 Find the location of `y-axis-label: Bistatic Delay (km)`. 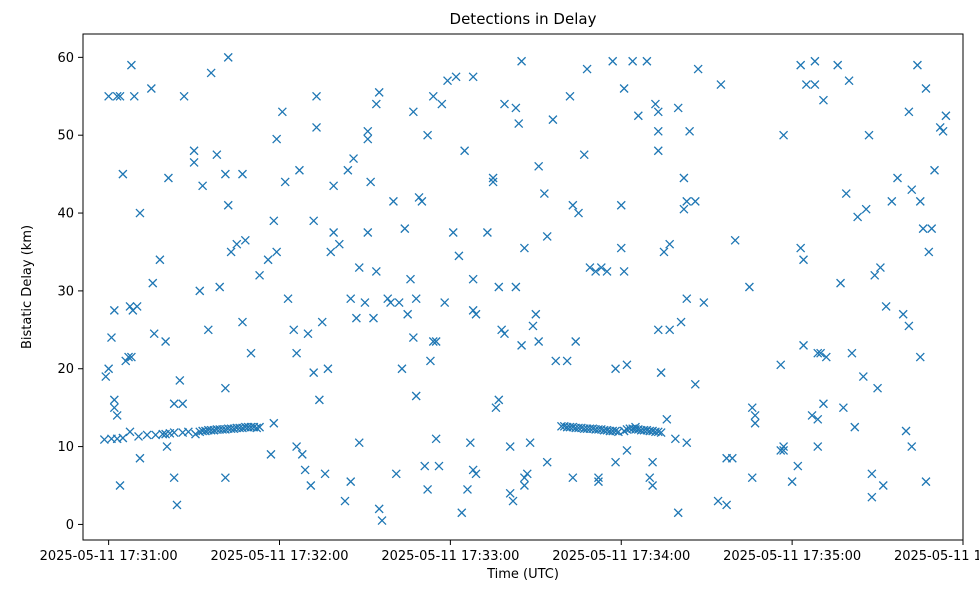

y-axis-label: Bistatic Delay (km) is located at coordinates (27, 287).